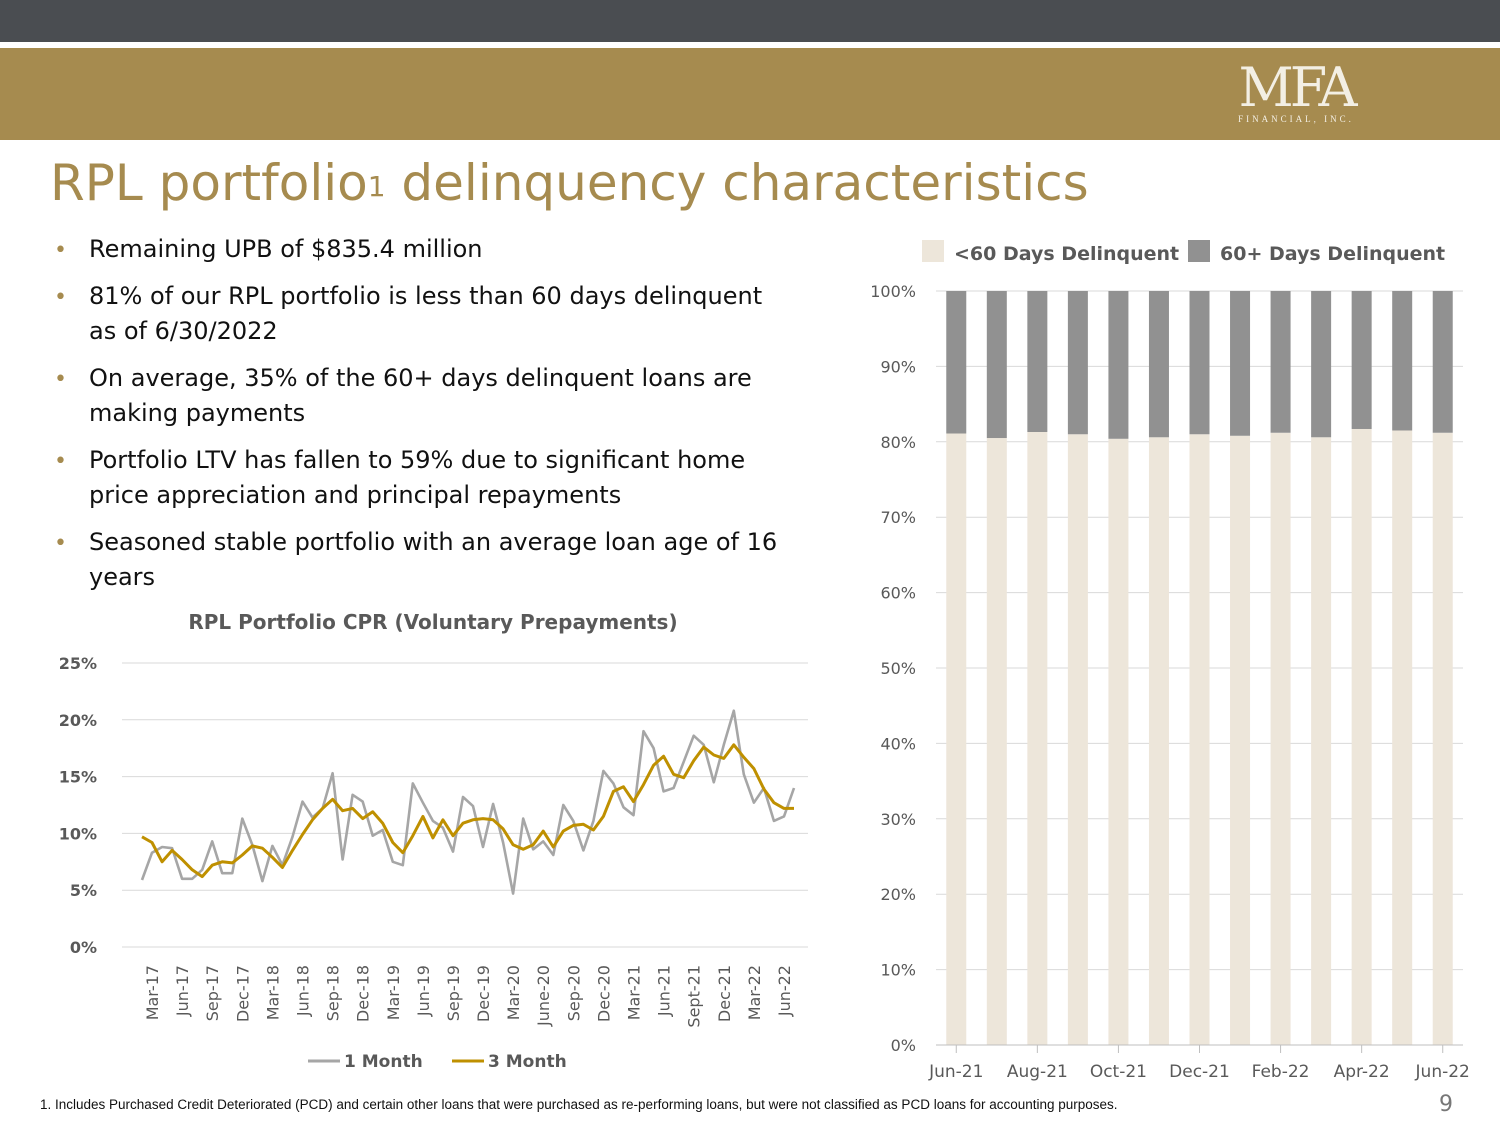 The width and height of the screenshot is (1500, 1125). Describe the element at coordinates (527, 1062) in the screenshot. I see `legend-label-3-month: 3 Month` at that location.